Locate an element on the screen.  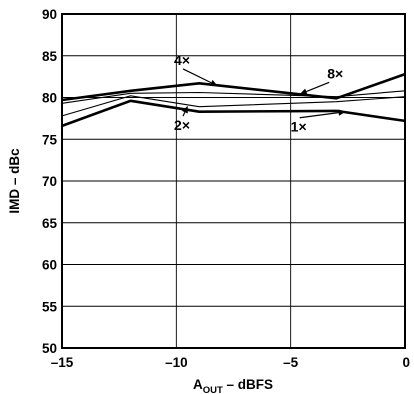
y-tick-label: 70 is located at coordinates (49, 181).